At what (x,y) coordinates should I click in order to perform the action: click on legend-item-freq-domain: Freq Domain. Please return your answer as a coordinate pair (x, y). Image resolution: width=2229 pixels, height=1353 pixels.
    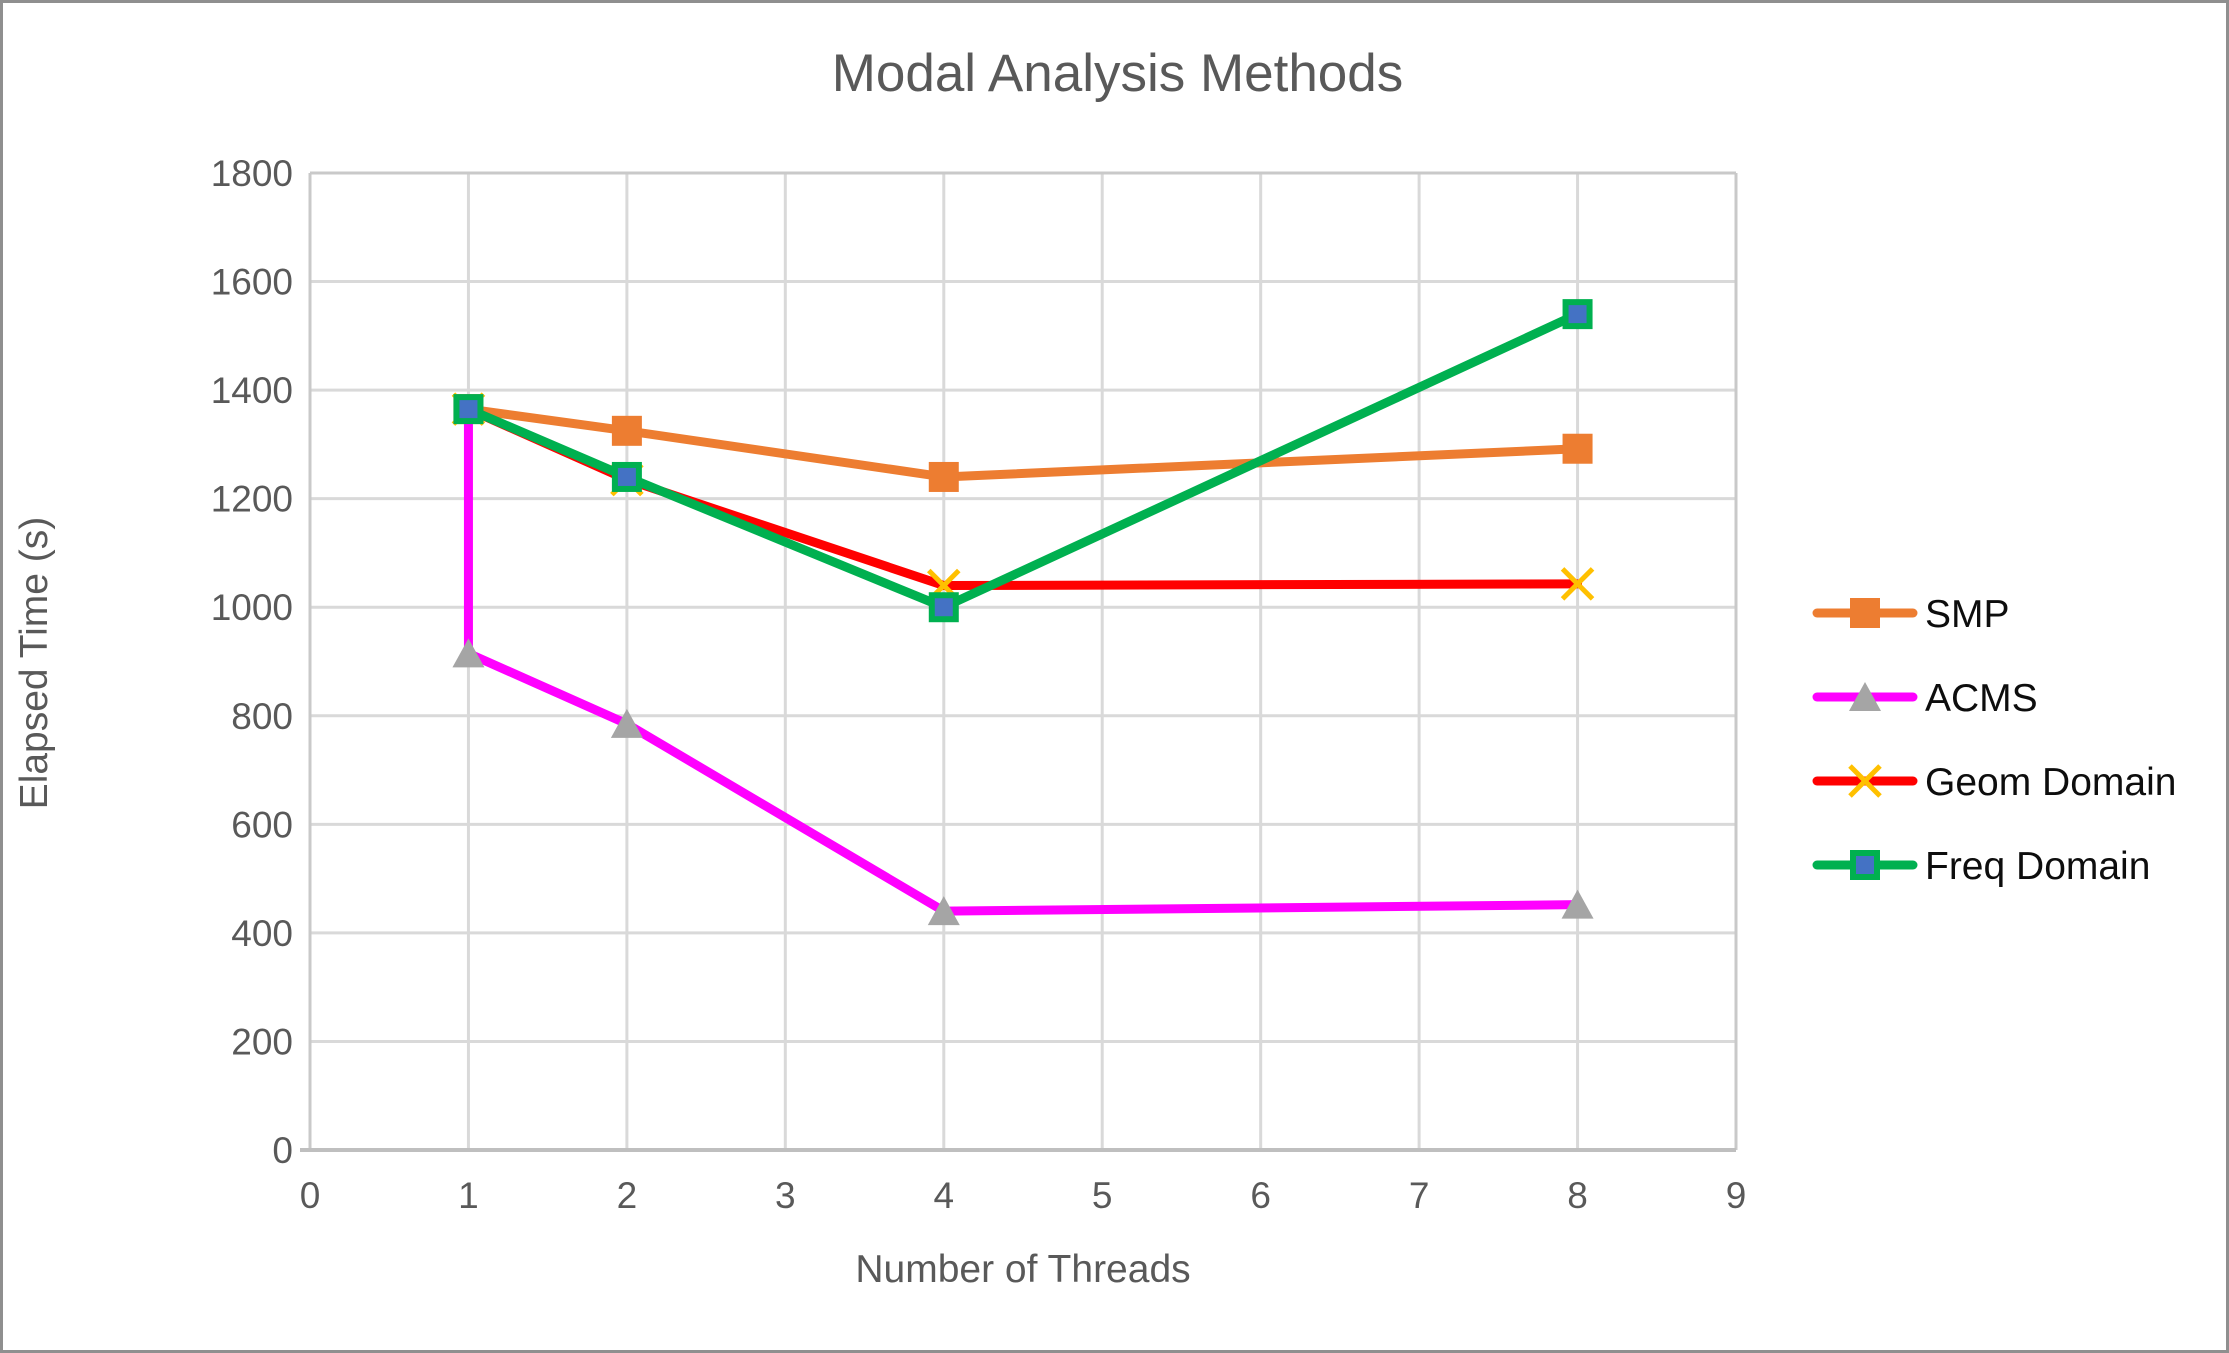
    Looking at the image, I should click on (1981, 866).